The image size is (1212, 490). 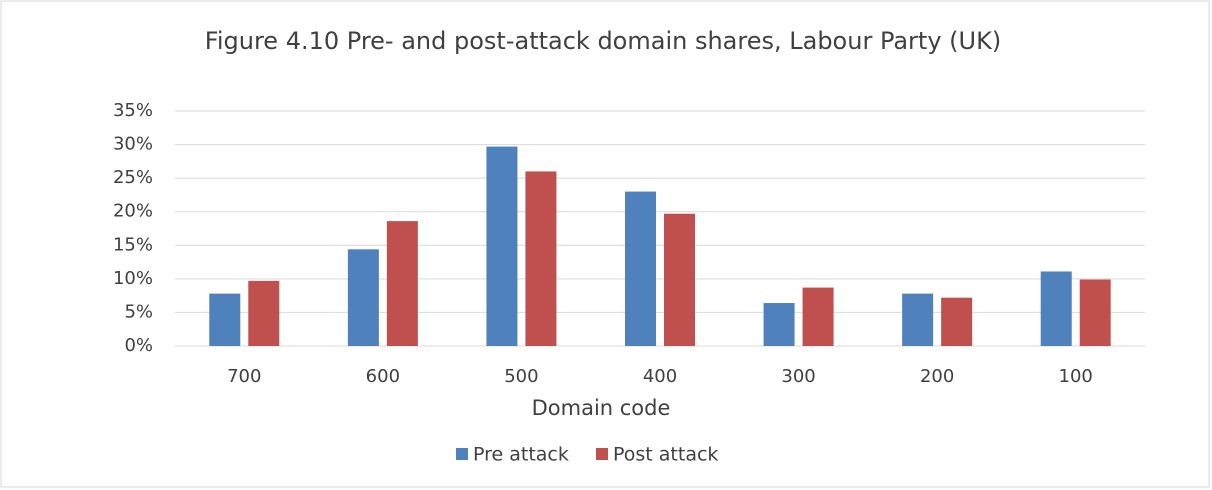 I want to click on x-tick-label: 200, so click(x=937, y=376).